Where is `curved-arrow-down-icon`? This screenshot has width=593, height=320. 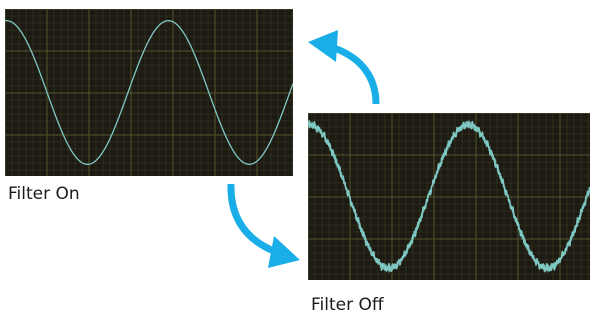 curved-arrow-down-icon is located at coordinates (263, 225).